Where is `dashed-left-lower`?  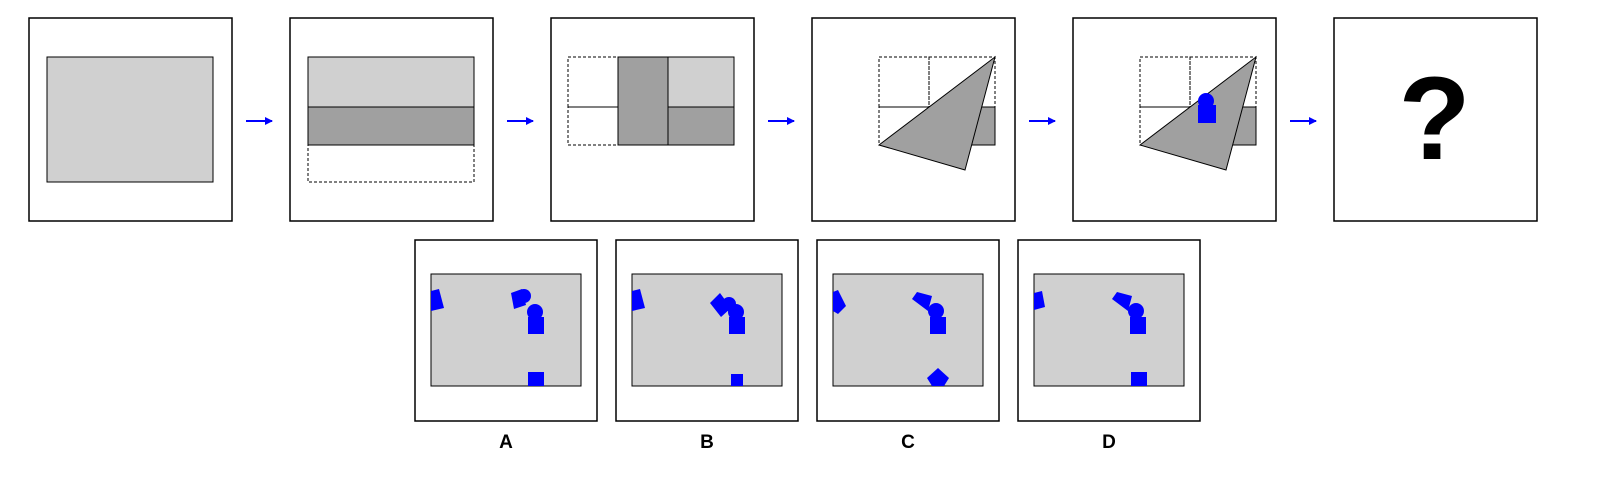 dashed-left-lower is located at coordinates (593, 126).